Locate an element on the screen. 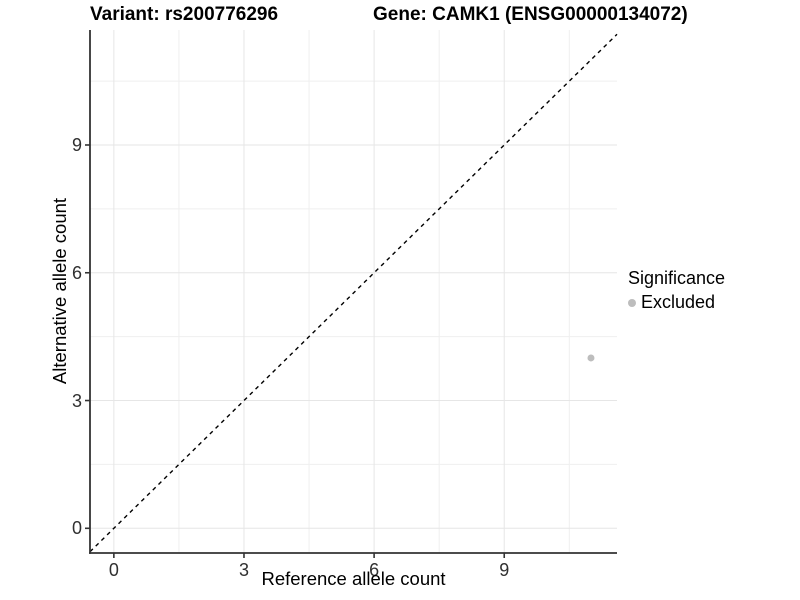  data-point is located at coordinates (591, 358).